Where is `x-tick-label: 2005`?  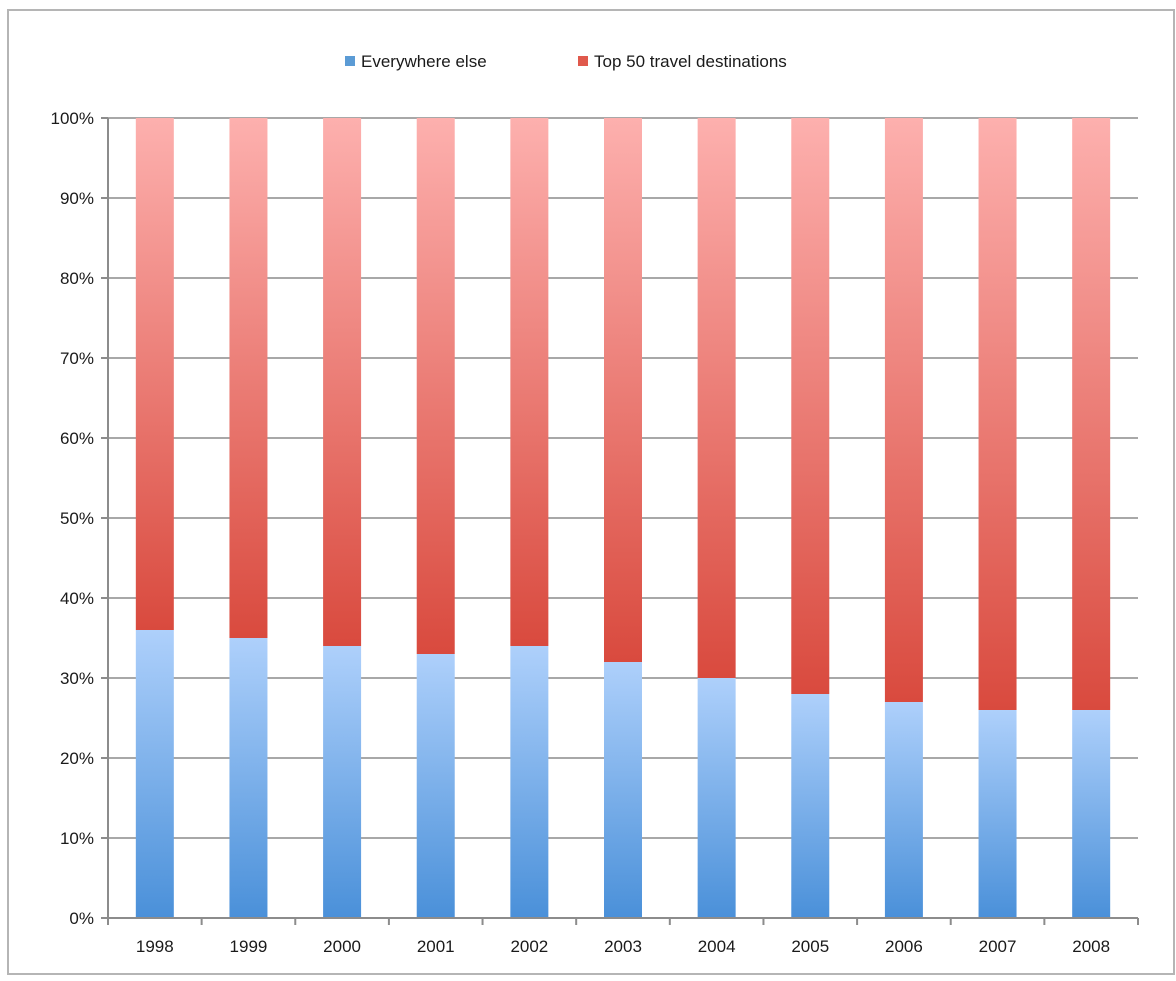 x-tick-label: 2005 is located at coordinates (810, 946).